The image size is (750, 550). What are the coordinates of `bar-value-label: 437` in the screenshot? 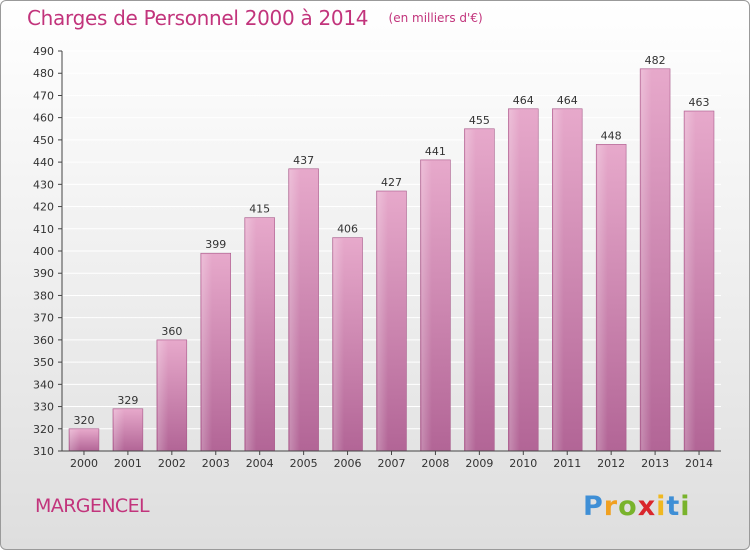 It's located at (303, 160).